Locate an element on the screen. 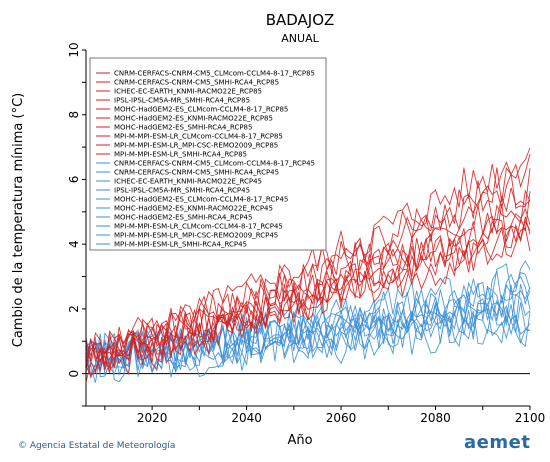  legend-label-6: MOHC-HadGEM2-ES_KNMI-RACMO22E_RCP85 is located at coordinates (193, 119).